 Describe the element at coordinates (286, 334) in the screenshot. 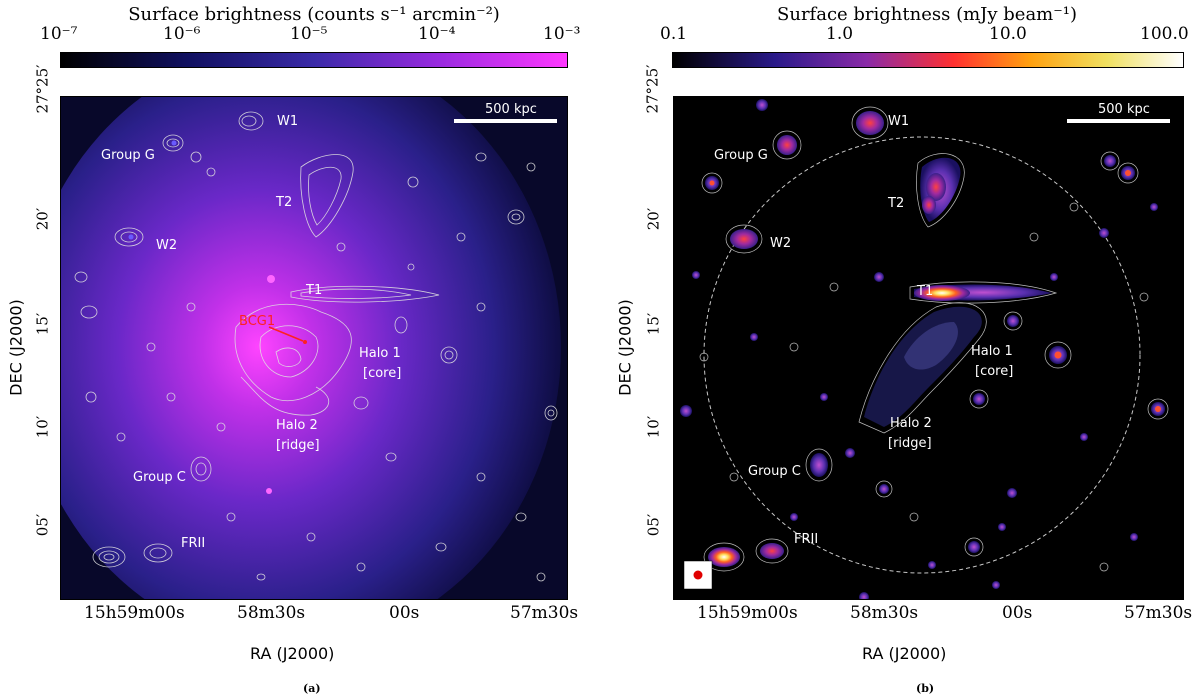

I see `bcg1-arrow` at that location.